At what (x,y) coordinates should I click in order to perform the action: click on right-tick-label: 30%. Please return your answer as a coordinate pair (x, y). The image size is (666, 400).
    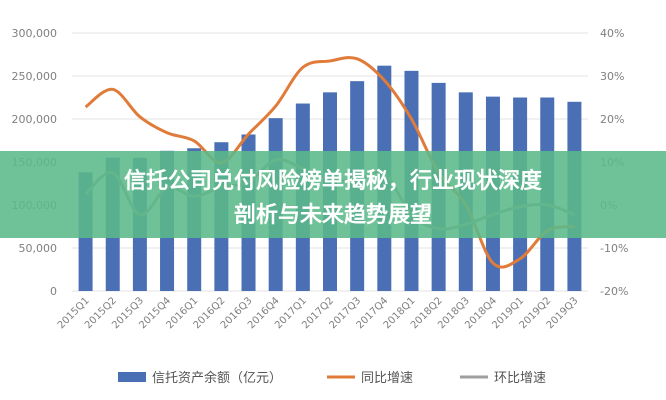
    Looking at the image, I should click on (612, 76).